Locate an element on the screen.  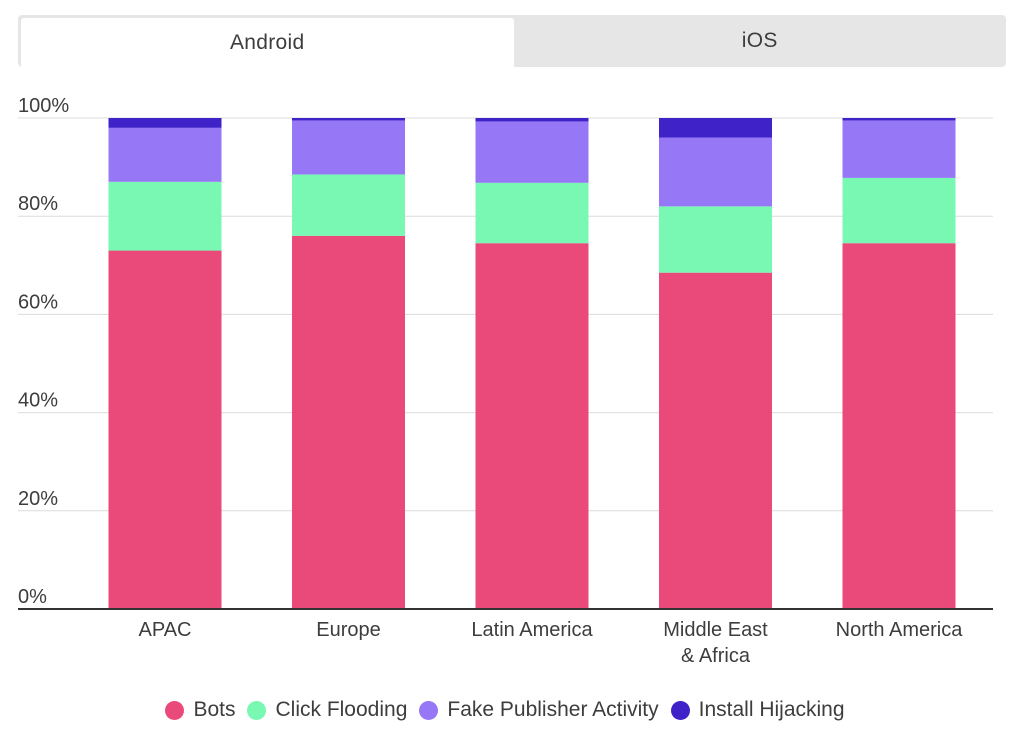
platform-tabs: Android iOS is located at coordinates (512, 41).